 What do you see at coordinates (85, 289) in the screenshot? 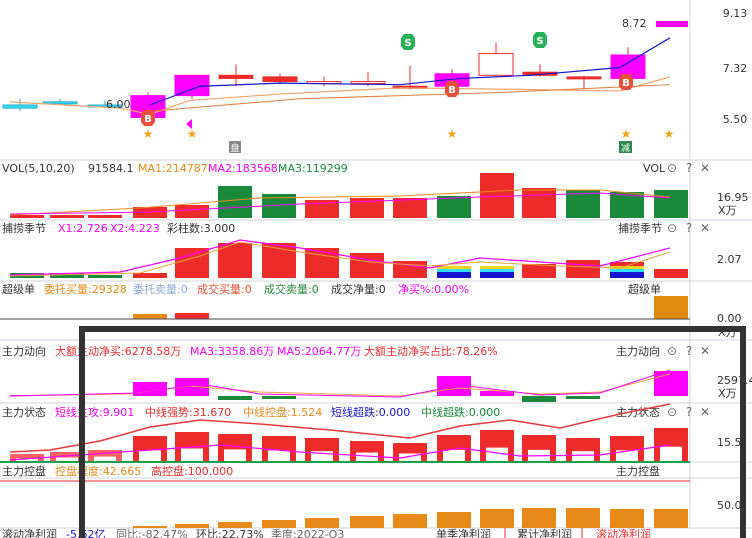
I see `superlevel-entrust-buy: 委托买量:29328` at bounding box center [85, 289].